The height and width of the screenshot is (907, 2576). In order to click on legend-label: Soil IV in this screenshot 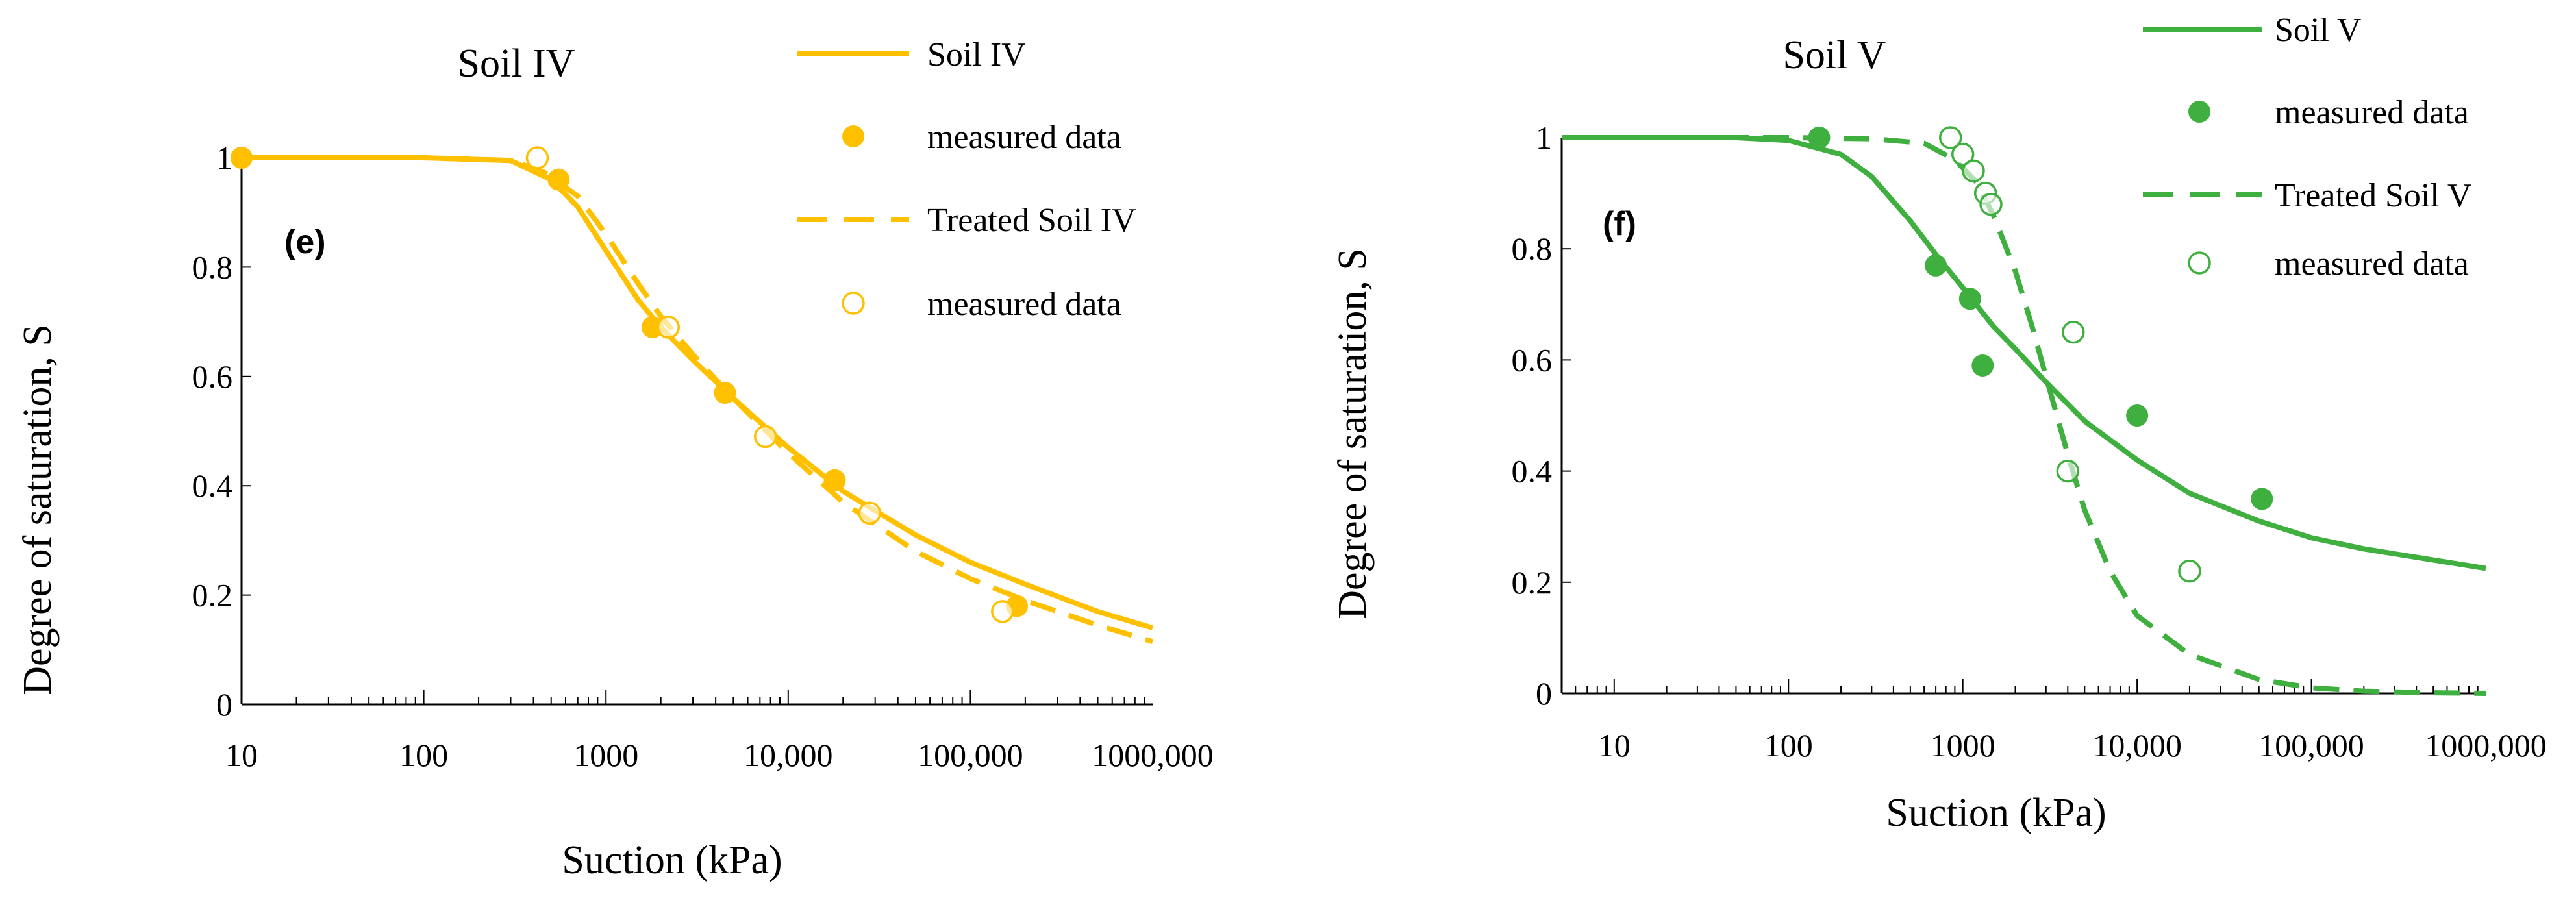, I will do `click(976, 54)`.